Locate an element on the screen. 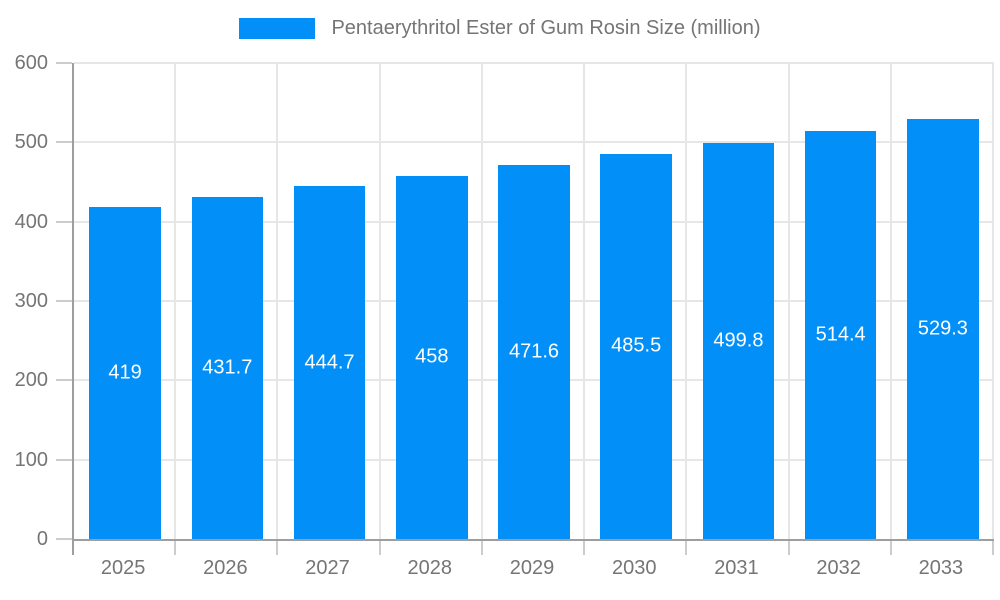 The image size is (1000, 600). bar: 471.6 is located at coordinates (534, 351).